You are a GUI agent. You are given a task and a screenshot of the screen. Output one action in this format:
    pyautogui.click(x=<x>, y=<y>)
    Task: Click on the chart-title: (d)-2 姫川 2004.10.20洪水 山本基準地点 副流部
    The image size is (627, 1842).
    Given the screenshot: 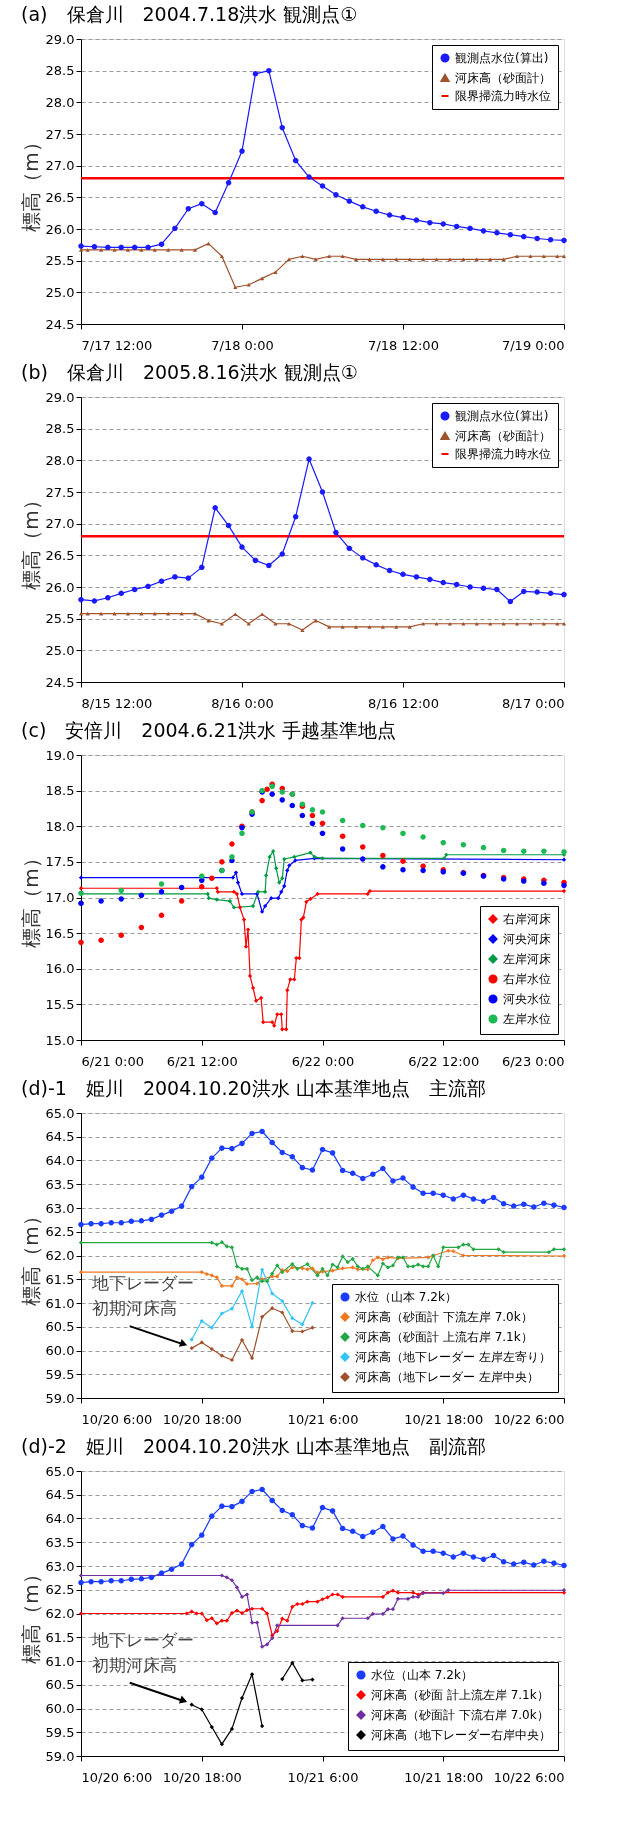 What is the action you would take?
    pyautogui.click(x=253, y=1446)
    